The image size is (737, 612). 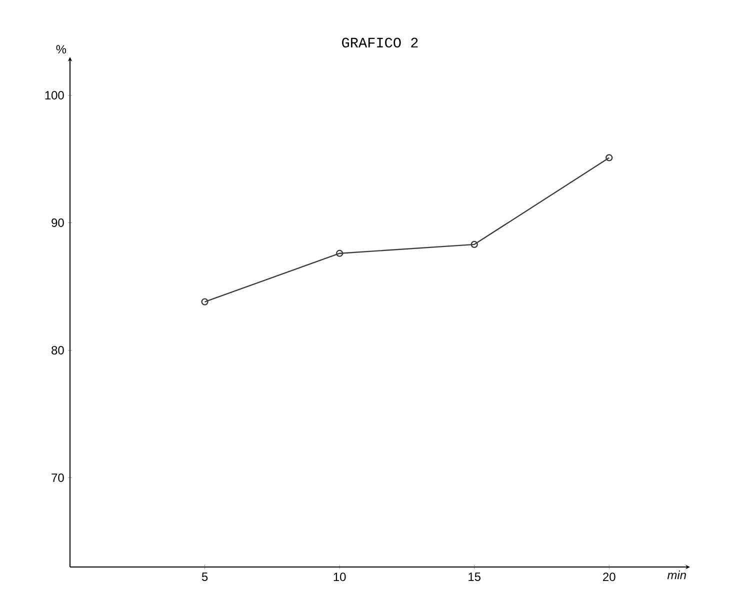 What do you see at coordinates (58, 350) in the screenshot?
I see `y-tick-label: 80` at bounding box center [58, 350].